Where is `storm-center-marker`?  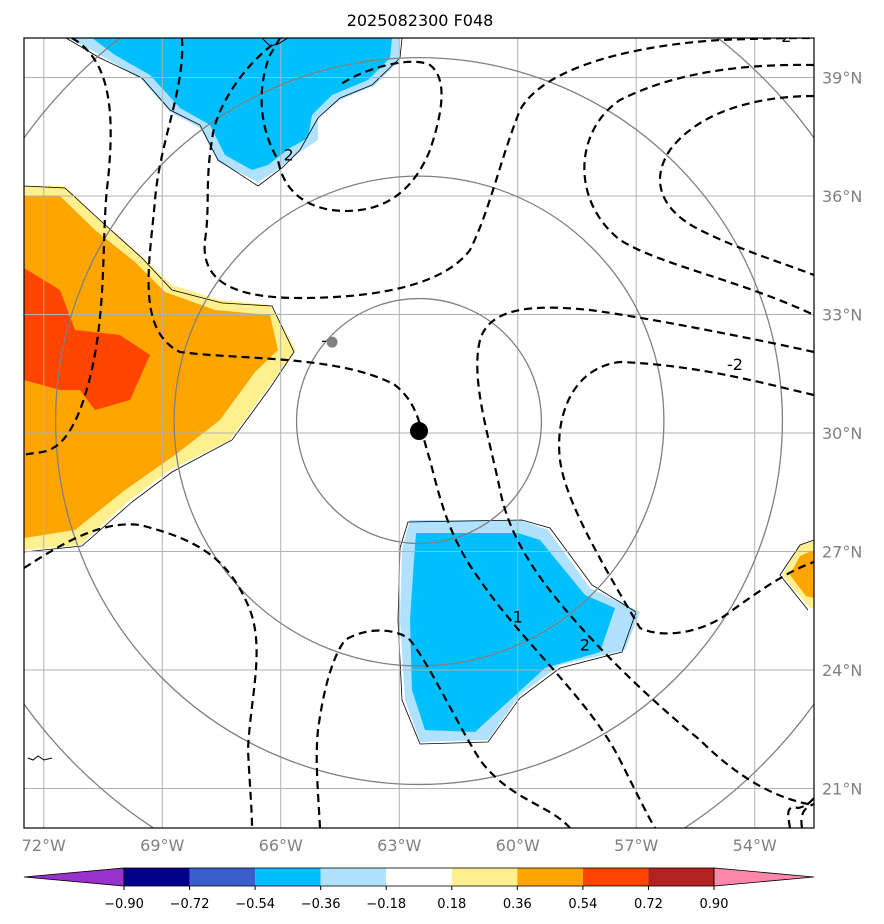 storm-center-marker is located at coordinates (419, 431).